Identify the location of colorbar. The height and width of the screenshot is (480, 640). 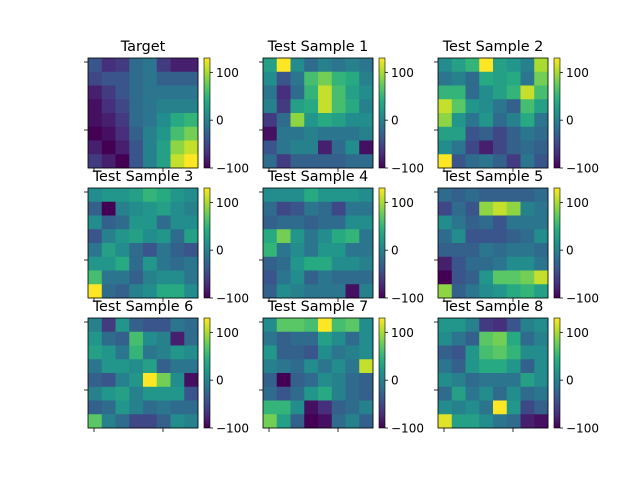
(207, 373).